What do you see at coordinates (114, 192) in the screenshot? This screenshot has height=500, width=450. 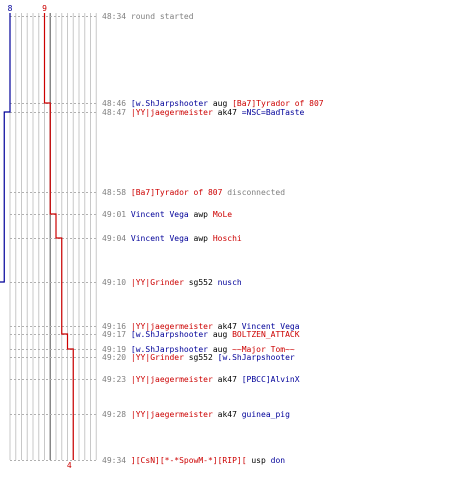 I see `event-time: 48:58` at bounding box center [114, 192].